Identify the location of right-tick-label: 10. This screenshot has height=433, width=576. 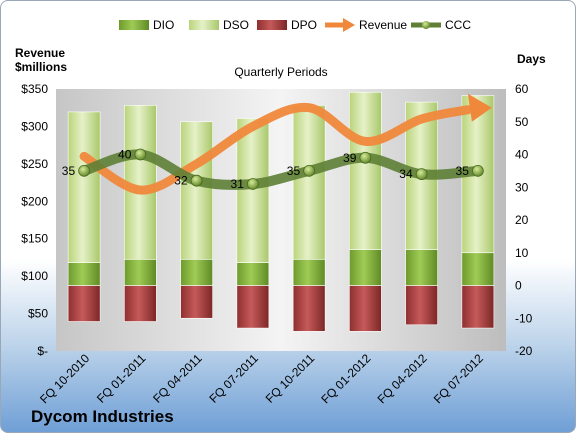
(522, 253).